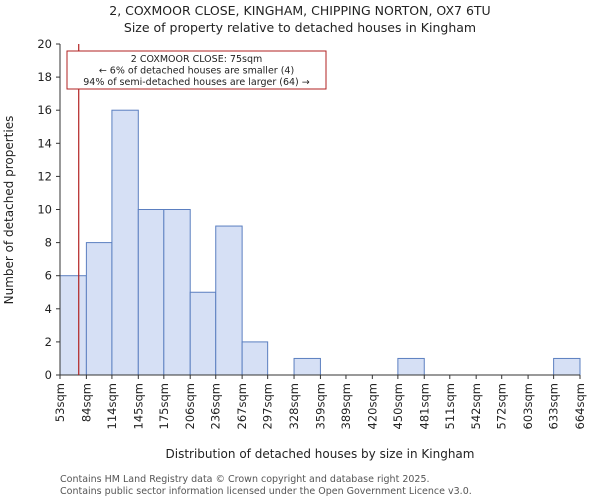 Image resolution: width=600 pixels, height=500 pixels. I want to click on x-tick-label: 511sqm, so click(450, 406).